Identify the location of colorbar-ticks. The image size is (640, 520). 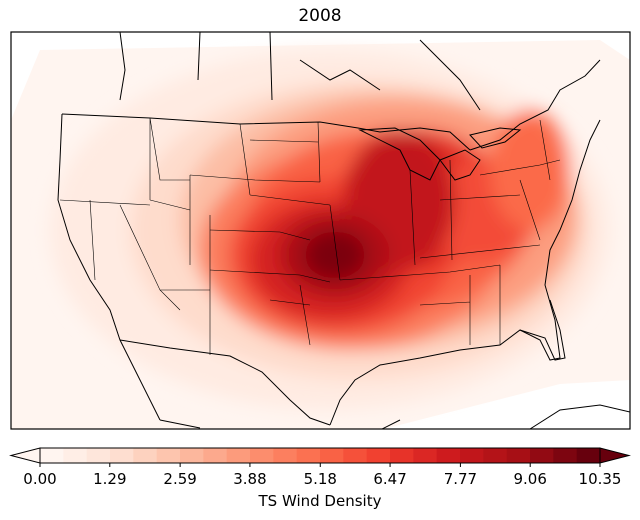
(320, 465).